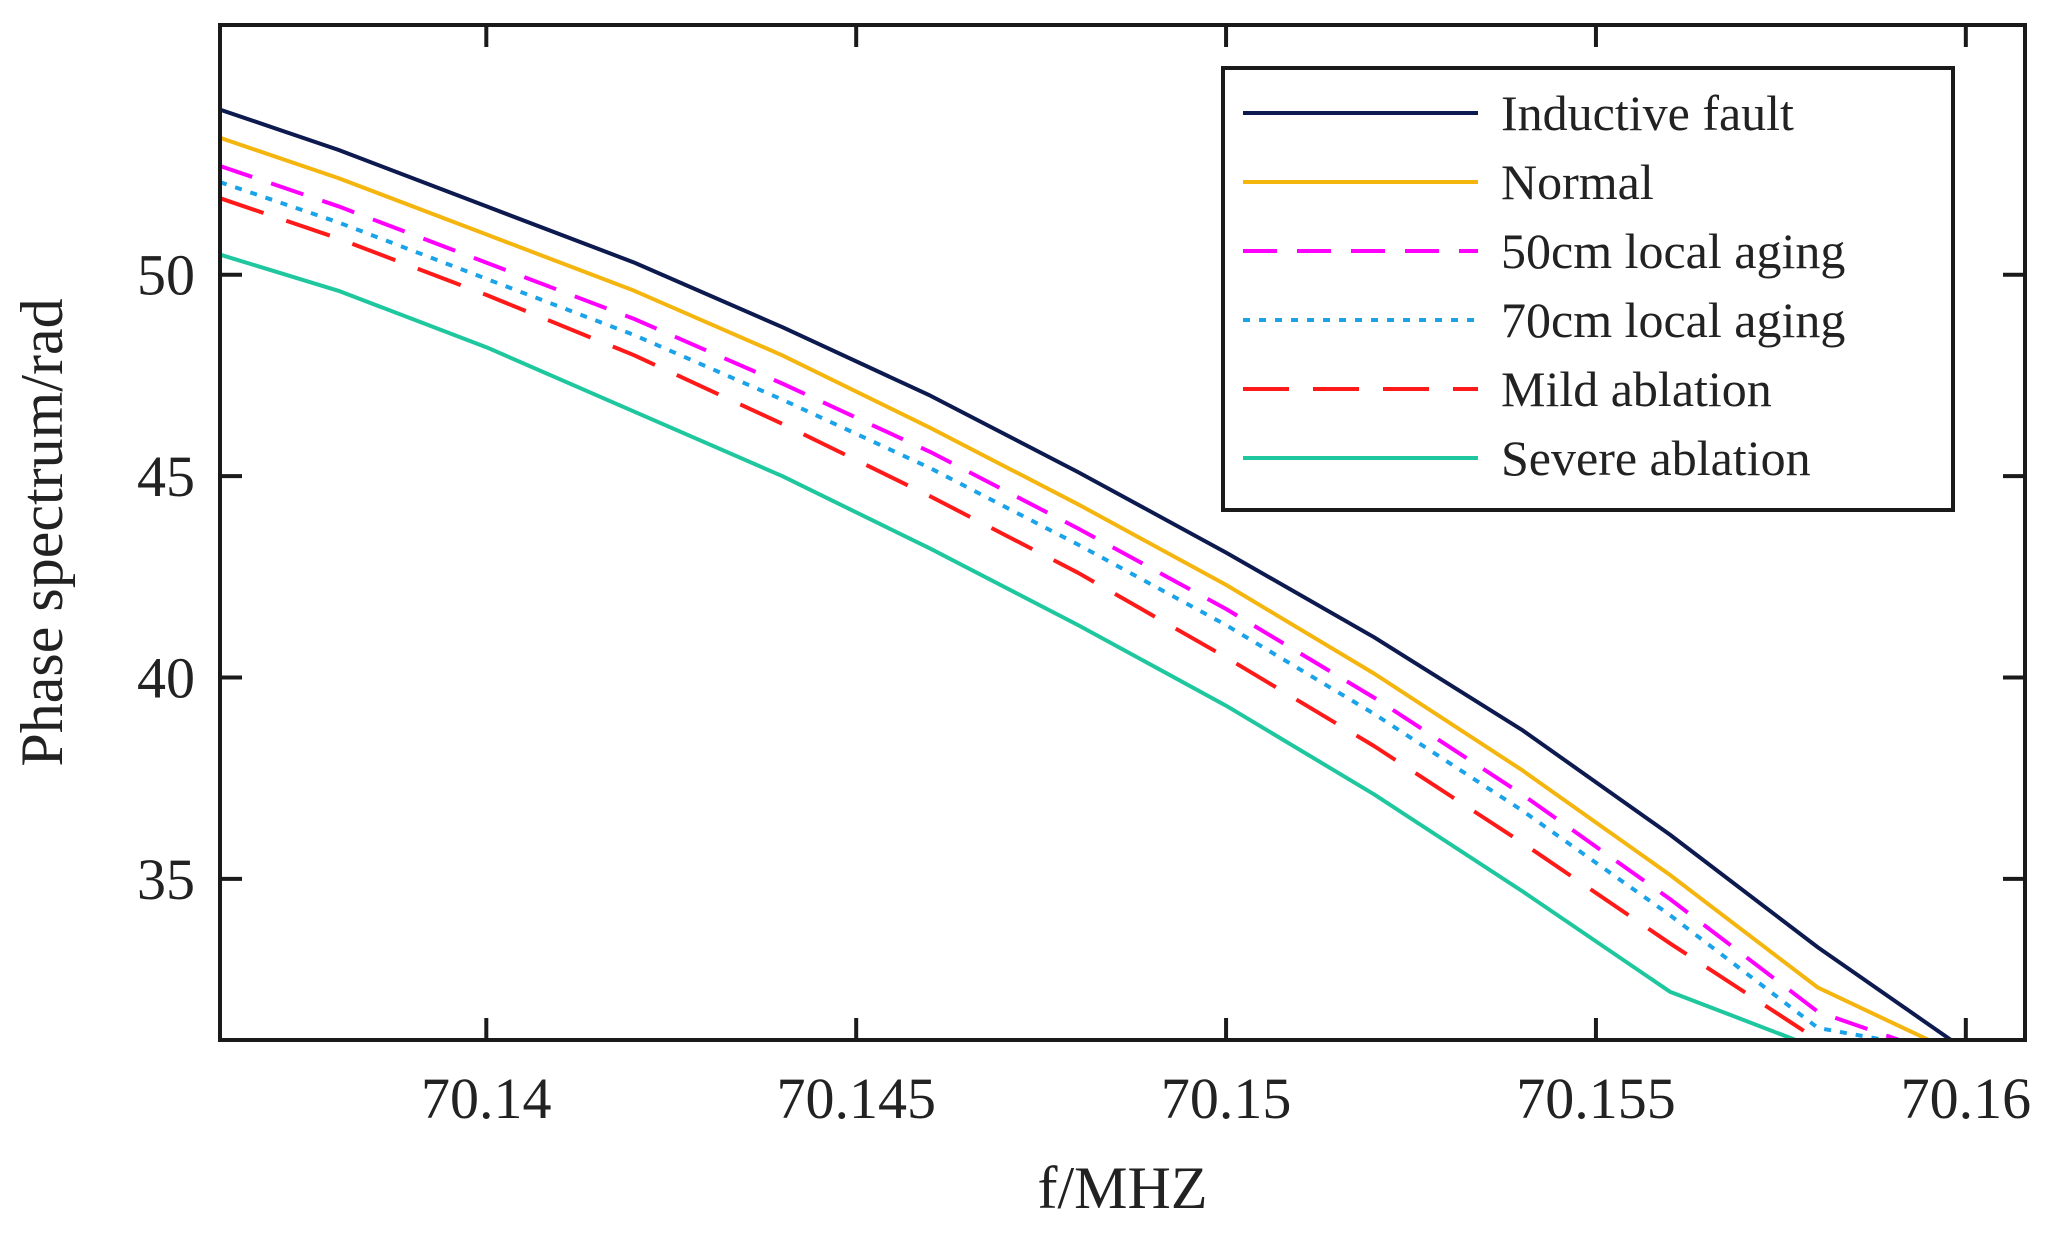 This screenshot has height=1233, width=2049. I want to click on y-tick-label: 40, so click(166, 678).